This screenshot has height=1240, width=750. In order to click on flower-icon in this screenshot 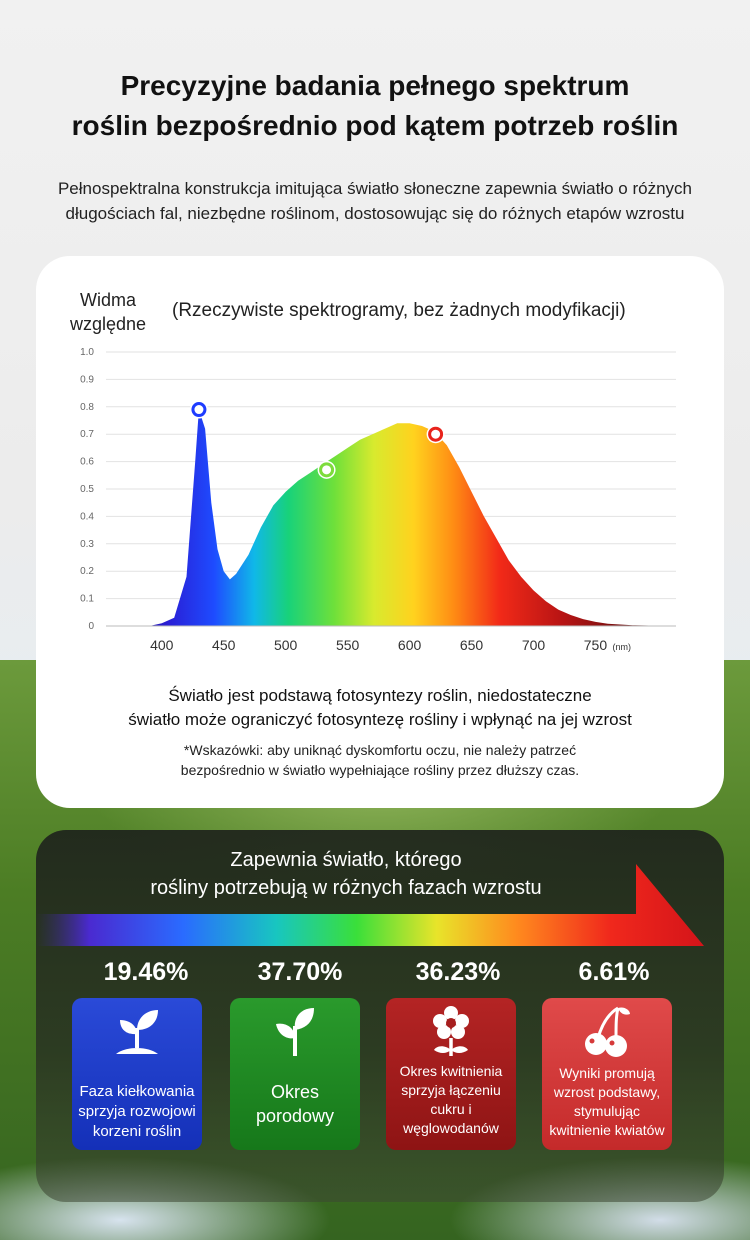, I will do `click(451, 1031)`.